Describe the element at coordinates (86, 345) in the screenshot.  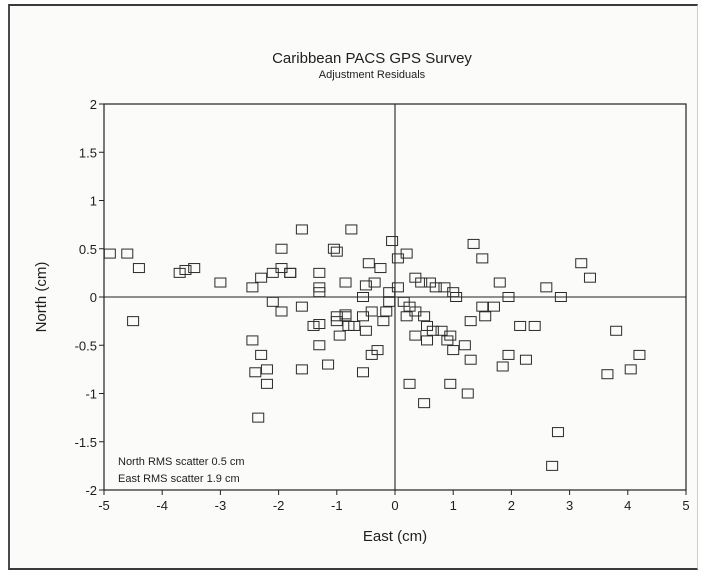
I see `y-tick-label: -0.5` at that location.